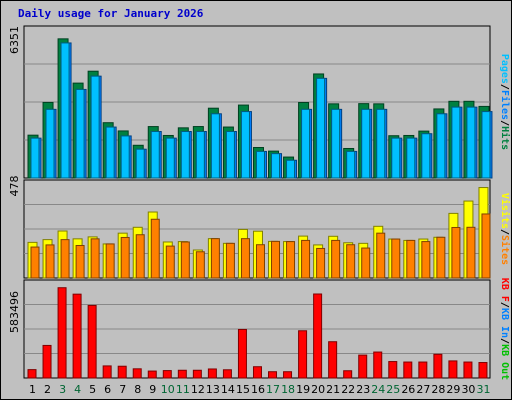 The width and height of the screenshot is (512, 400). What do you see at coordinates (47, 389) in the screenshot?
I see `x-tick-label: 2` at bounding box center [47, 389].